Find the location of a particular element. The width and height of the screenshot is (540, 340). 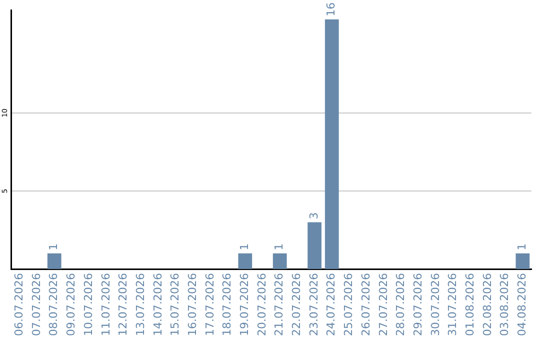

x-tick-label: 22.07.2026 is located at coordinates (297, 304).